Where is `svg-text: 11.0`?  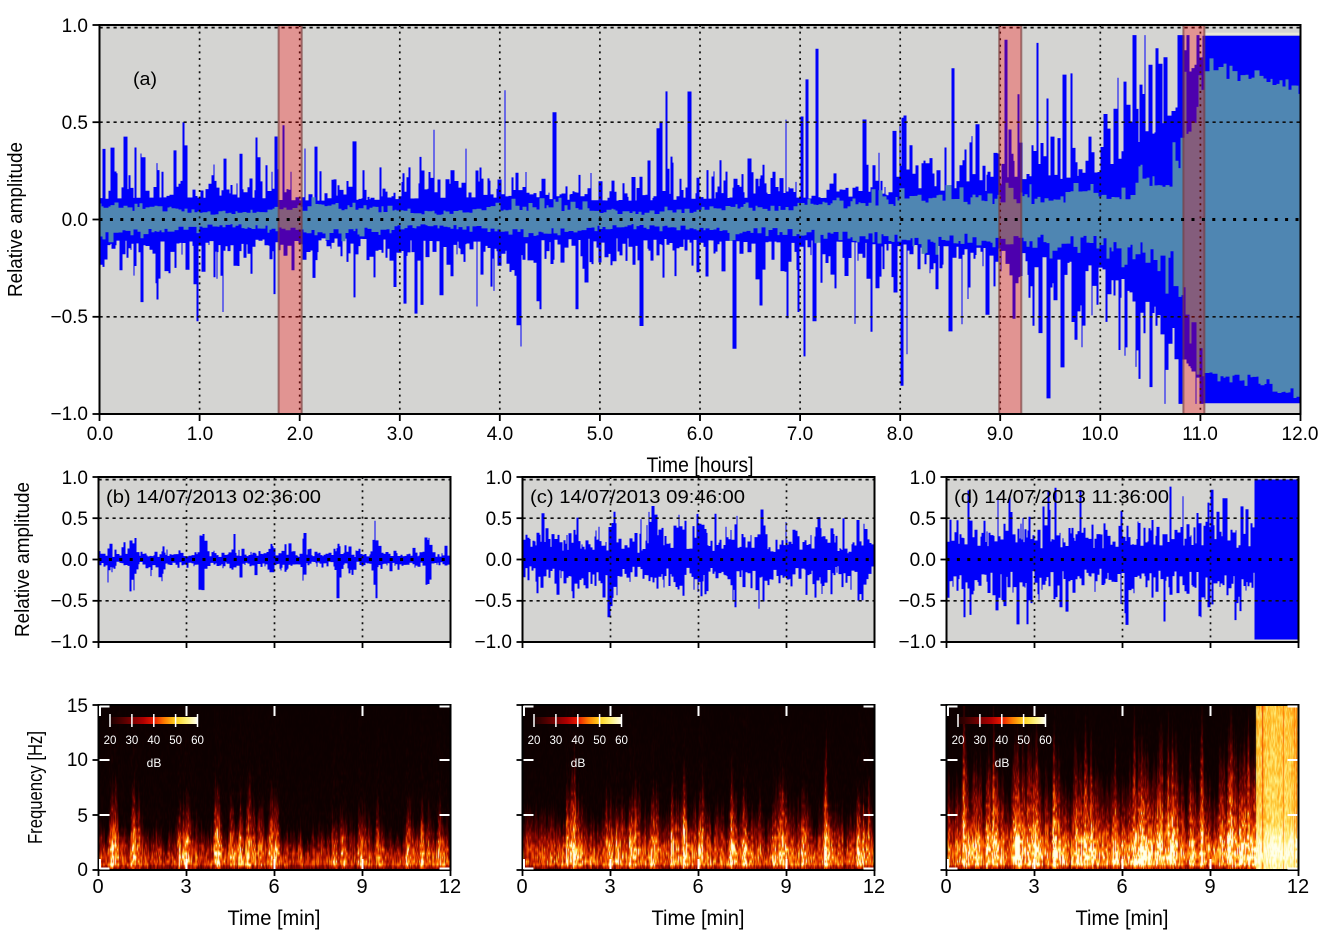 svg-text: 11.0 is located at coordinates (1200, 434).